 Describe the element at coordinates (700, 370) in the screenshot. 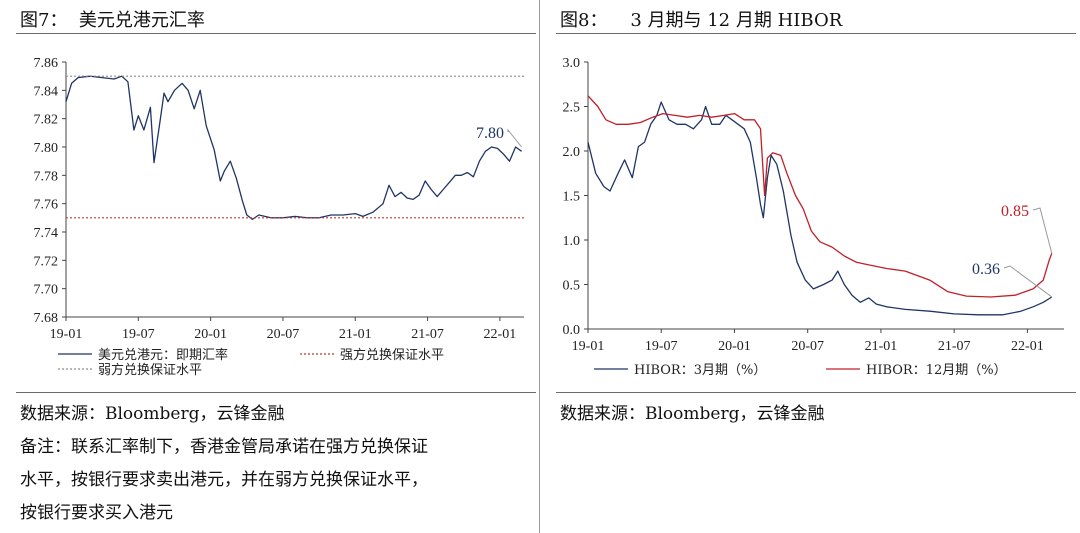

I see `legend-label: HIBOR：3月期（%）` at that location.